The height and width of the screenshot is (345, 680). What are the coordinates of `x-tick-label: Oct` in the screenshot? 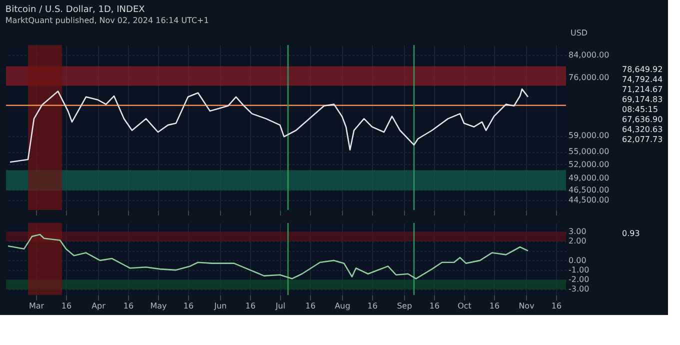 It's located at (465, 306).